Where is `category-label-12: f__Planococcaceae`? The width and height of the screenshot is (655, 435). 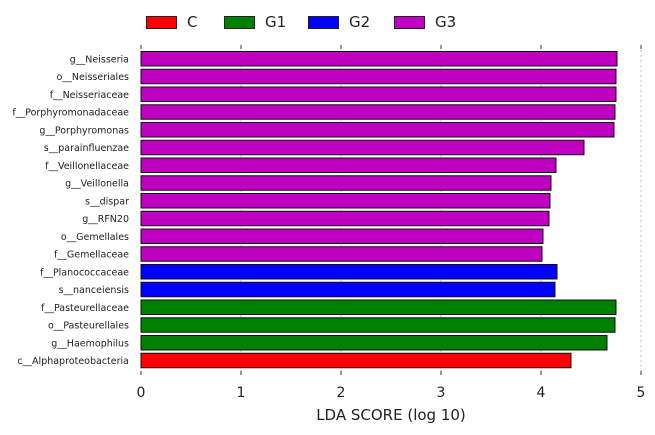 category-label-12: f__Planococcaceae is located at coordinates (84, 272).